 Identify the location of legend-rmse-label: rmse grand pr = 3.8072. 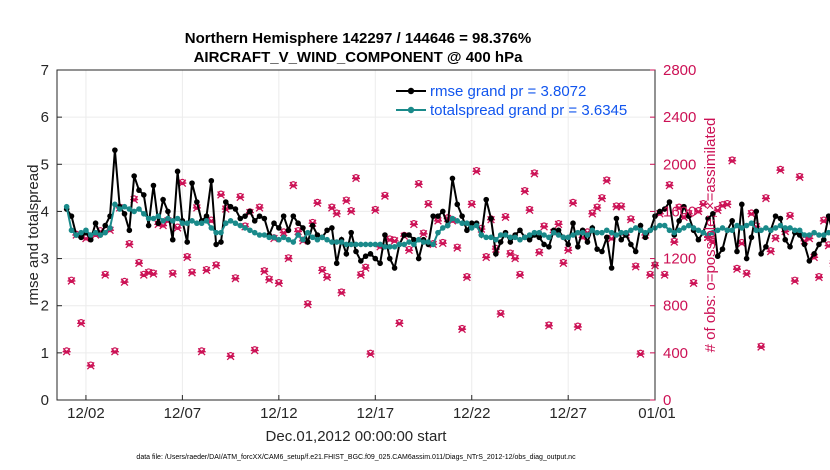
(508, 91).